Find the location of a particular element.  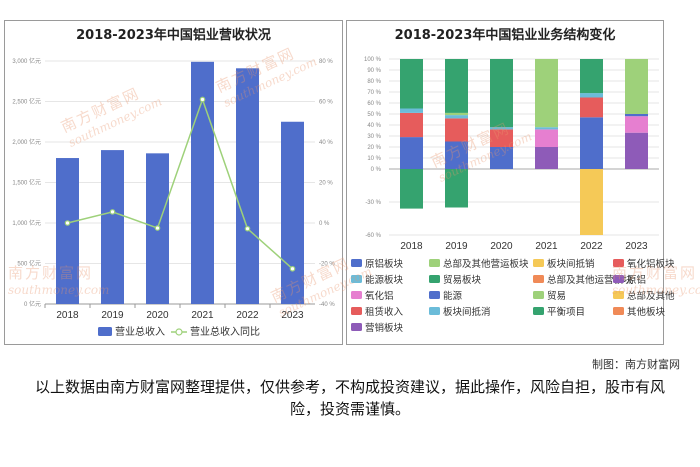

y-axis-tick-label: 60 % is located at coordinates (374, 104).